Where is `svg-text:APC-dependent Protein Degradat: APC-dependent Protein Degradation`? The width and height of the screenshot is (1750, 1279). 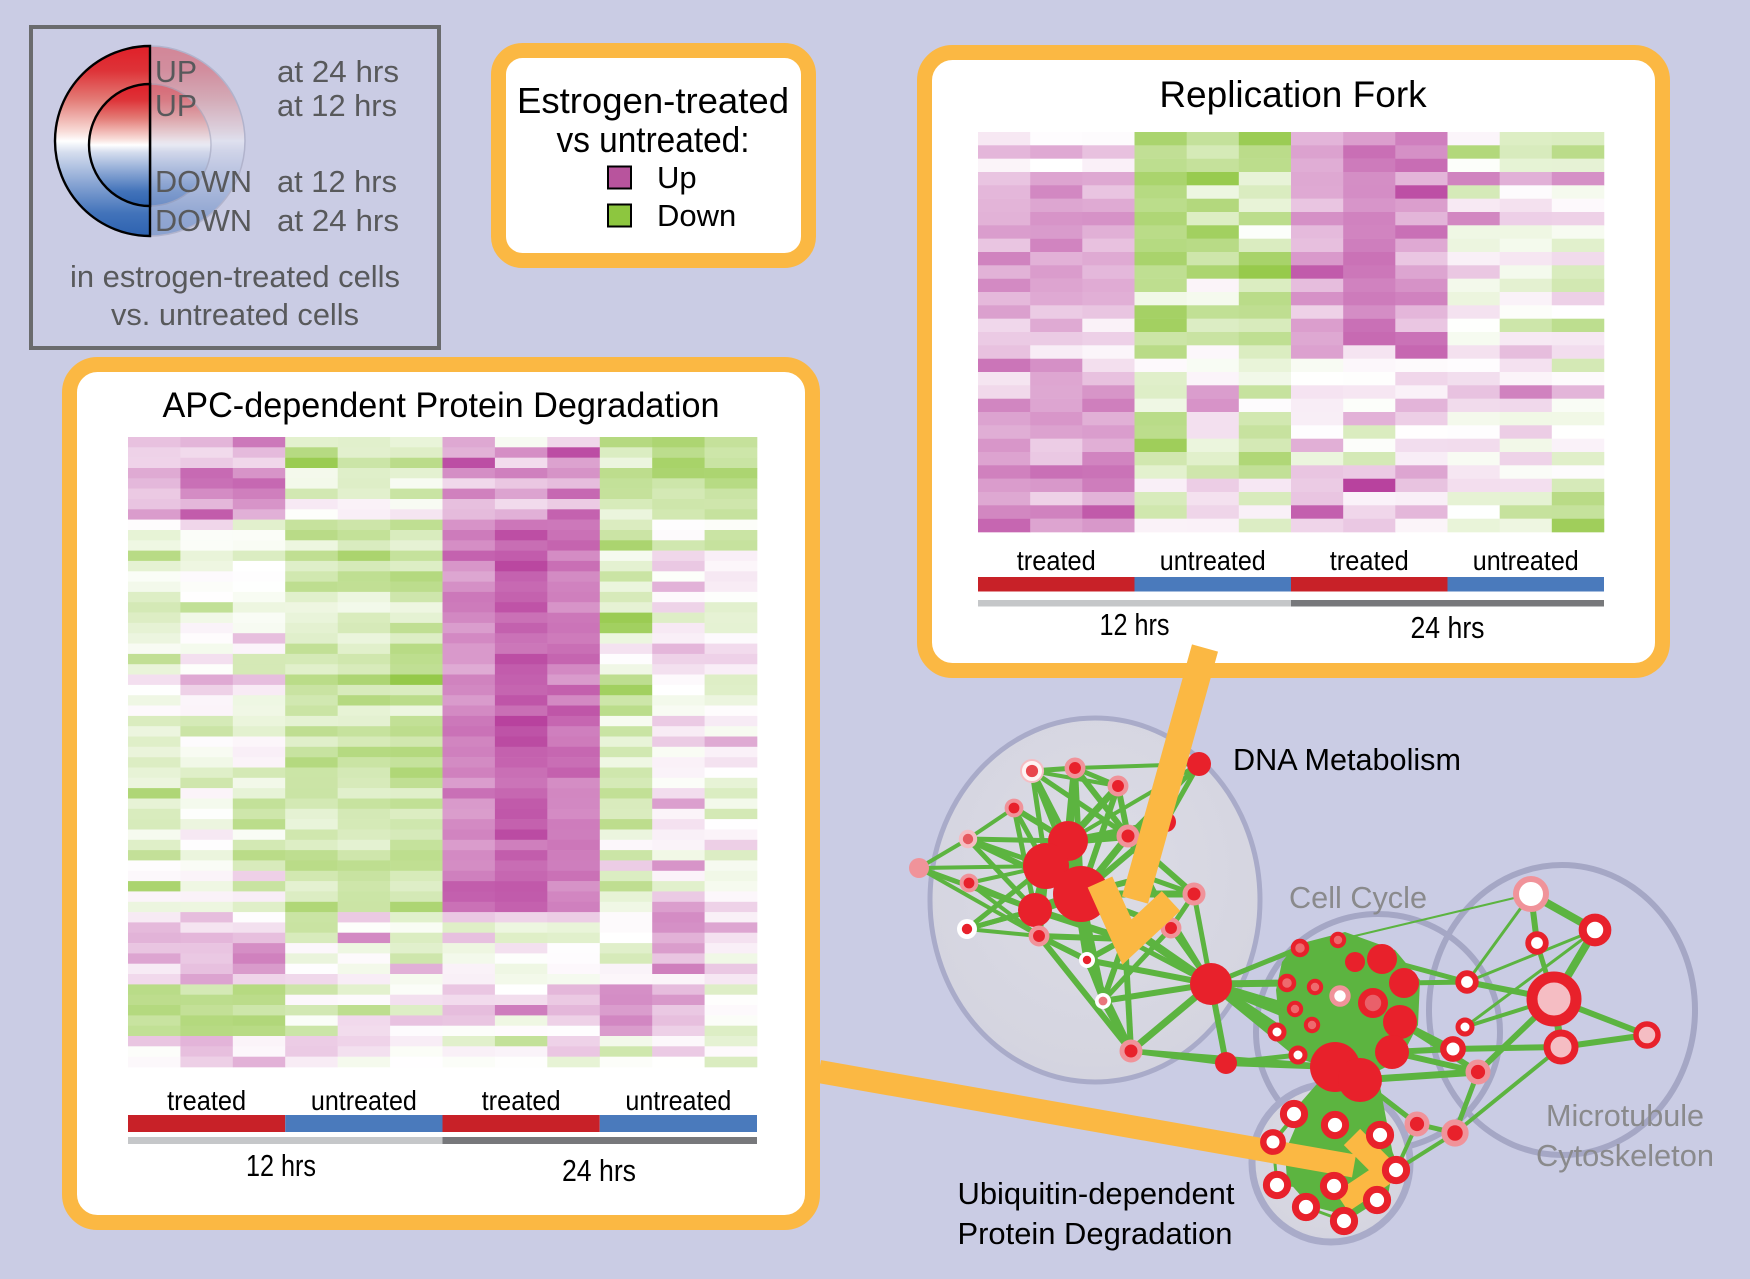
svg-text:APC-dependent Protein Degradat: APC-dependent Protein Degradation is located at coordinates (441, 405).